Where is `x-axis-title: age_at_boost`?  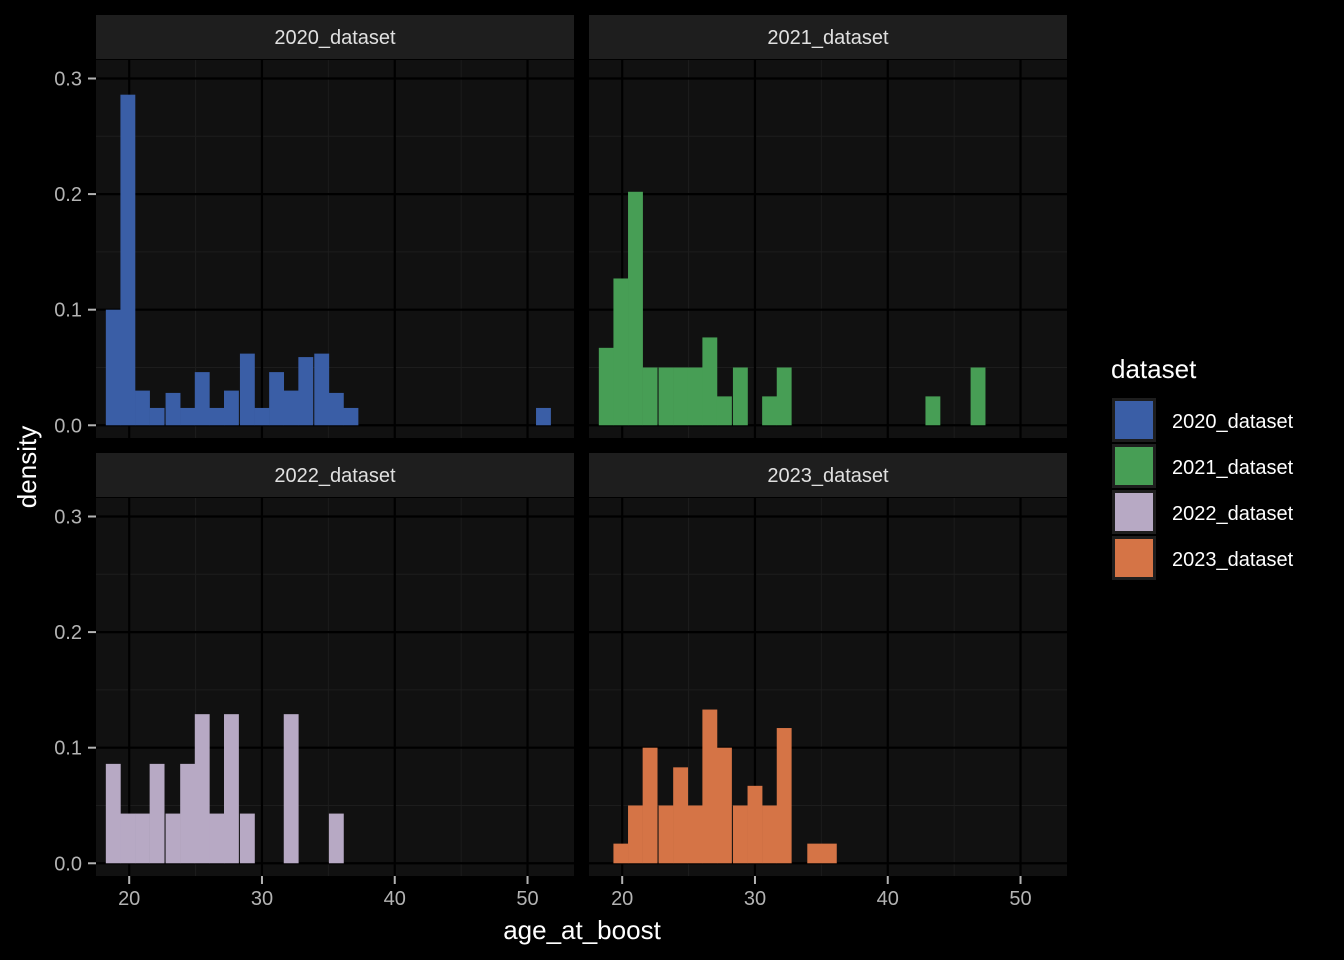 x-axis-title: age_at_boost is located at coordinates (582, 930).